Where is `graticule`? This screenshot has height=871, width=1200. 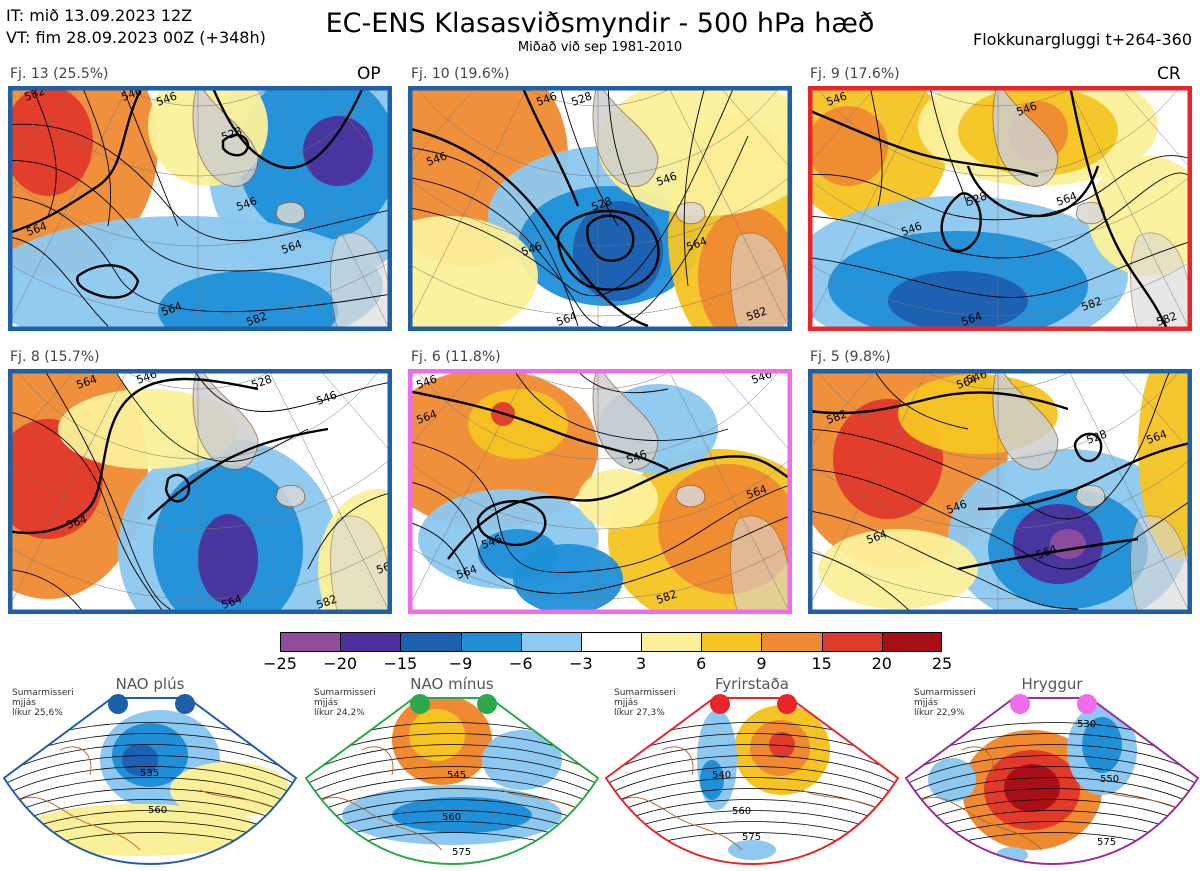 graticule is located at coordinates (1000, 208).